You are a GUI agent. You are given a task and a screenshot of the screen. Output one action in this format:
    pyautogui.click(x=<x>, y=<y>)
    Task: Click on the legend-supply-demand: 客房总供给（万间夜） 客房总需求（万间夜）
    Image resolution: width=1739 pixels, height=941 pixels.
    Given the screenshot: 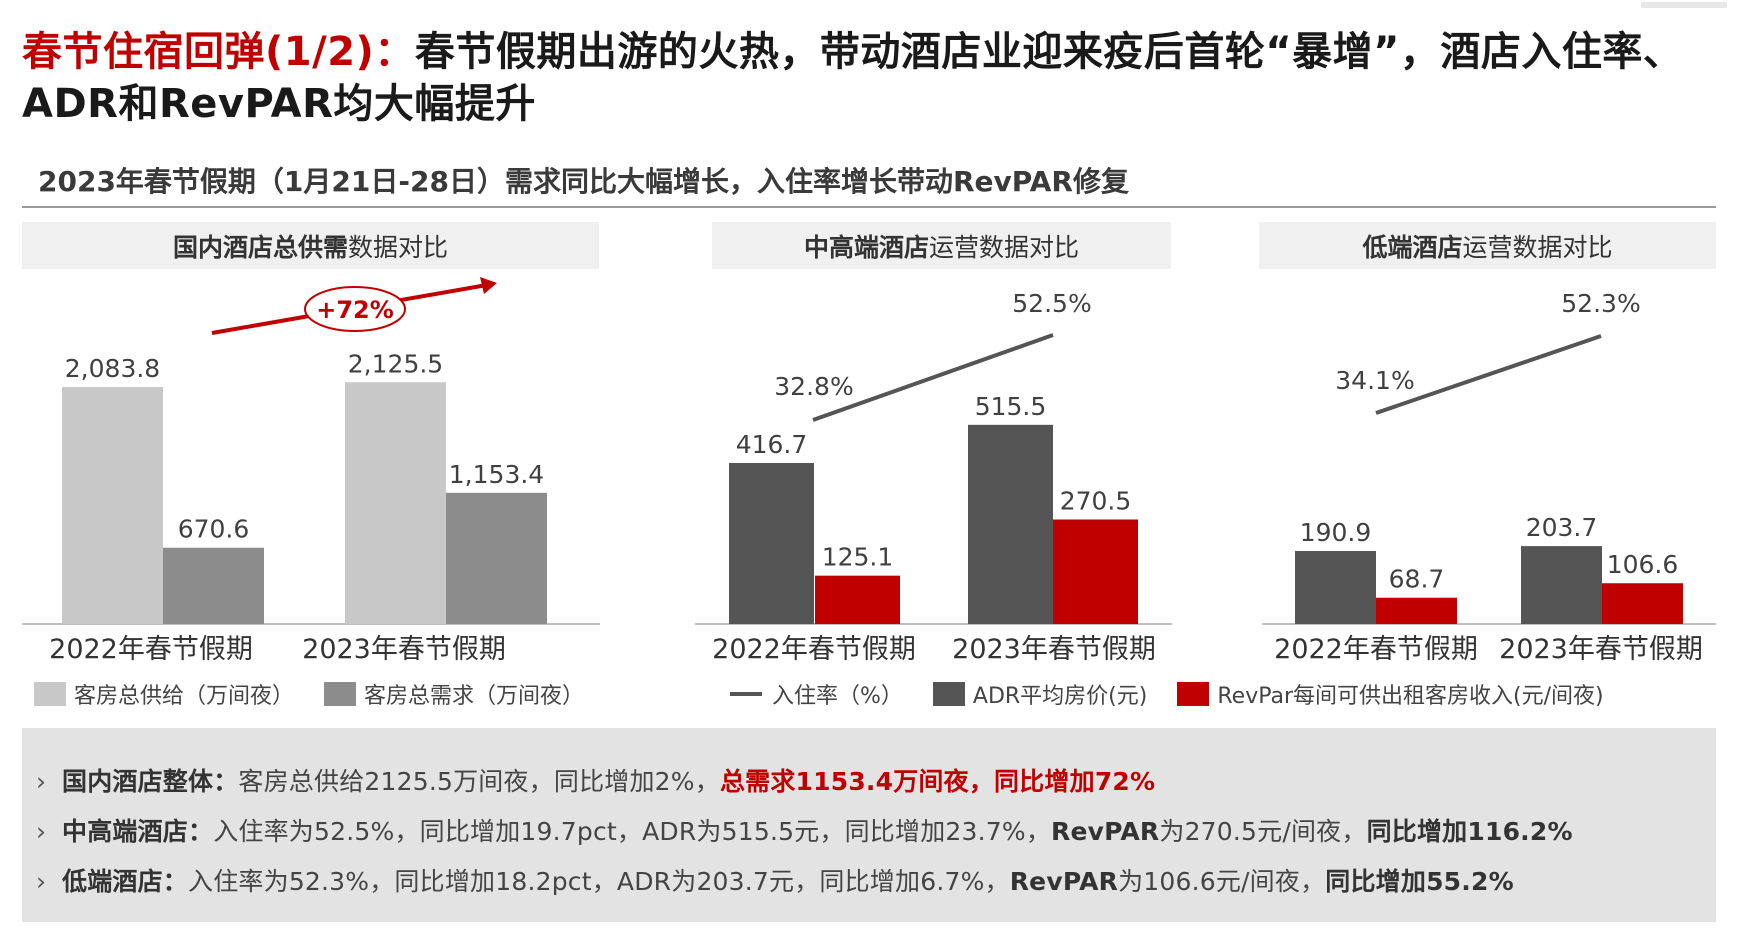 What is the action you would take?
    pyautogui.click(x=324, y=694)
    